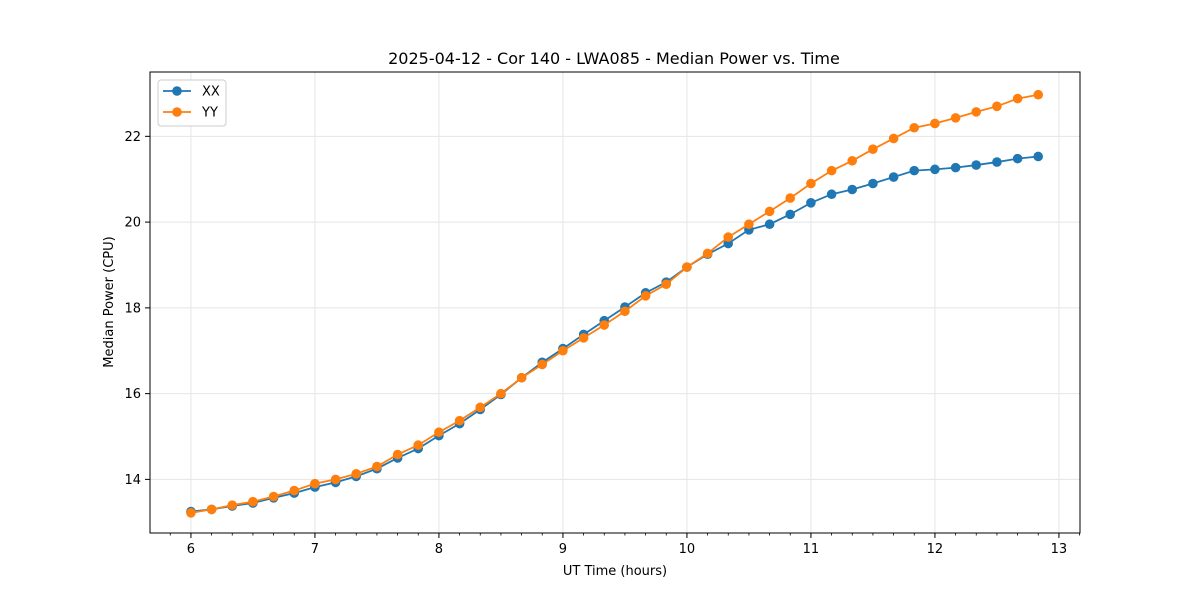 The width and height of the screenshot is (1200, 600). I want to click on x-tick-label: 11, so click(811, 549).